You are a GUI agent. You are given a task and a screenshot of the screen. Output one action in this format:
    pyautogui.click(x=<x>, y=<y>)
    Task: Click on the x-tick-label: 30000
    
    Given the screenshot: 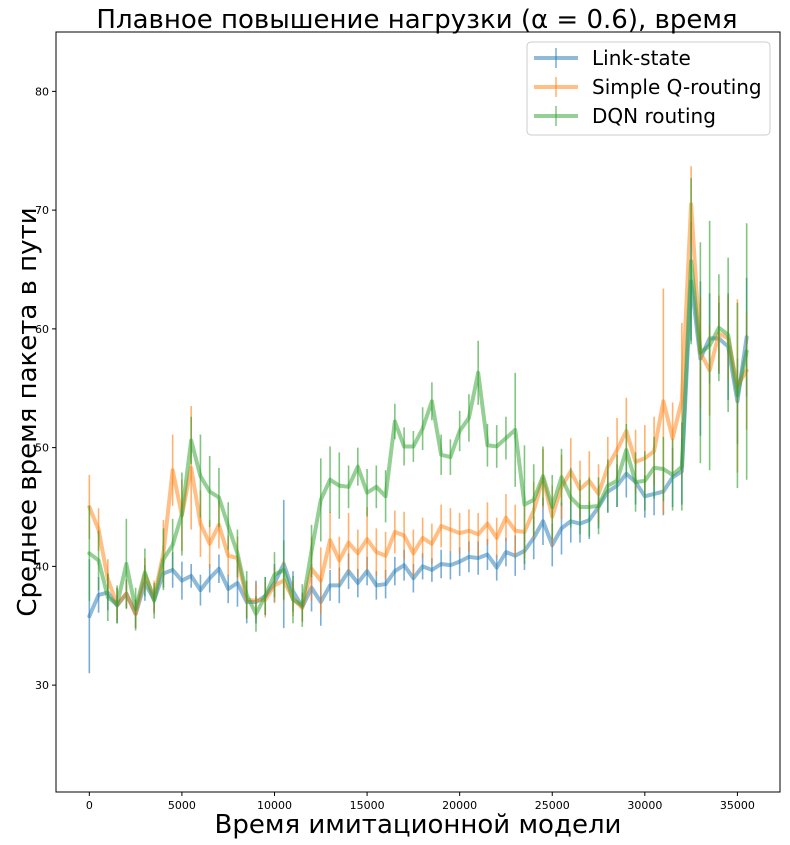 What is the action you would take?
    pyautogui.click(x=644, y=805)
    